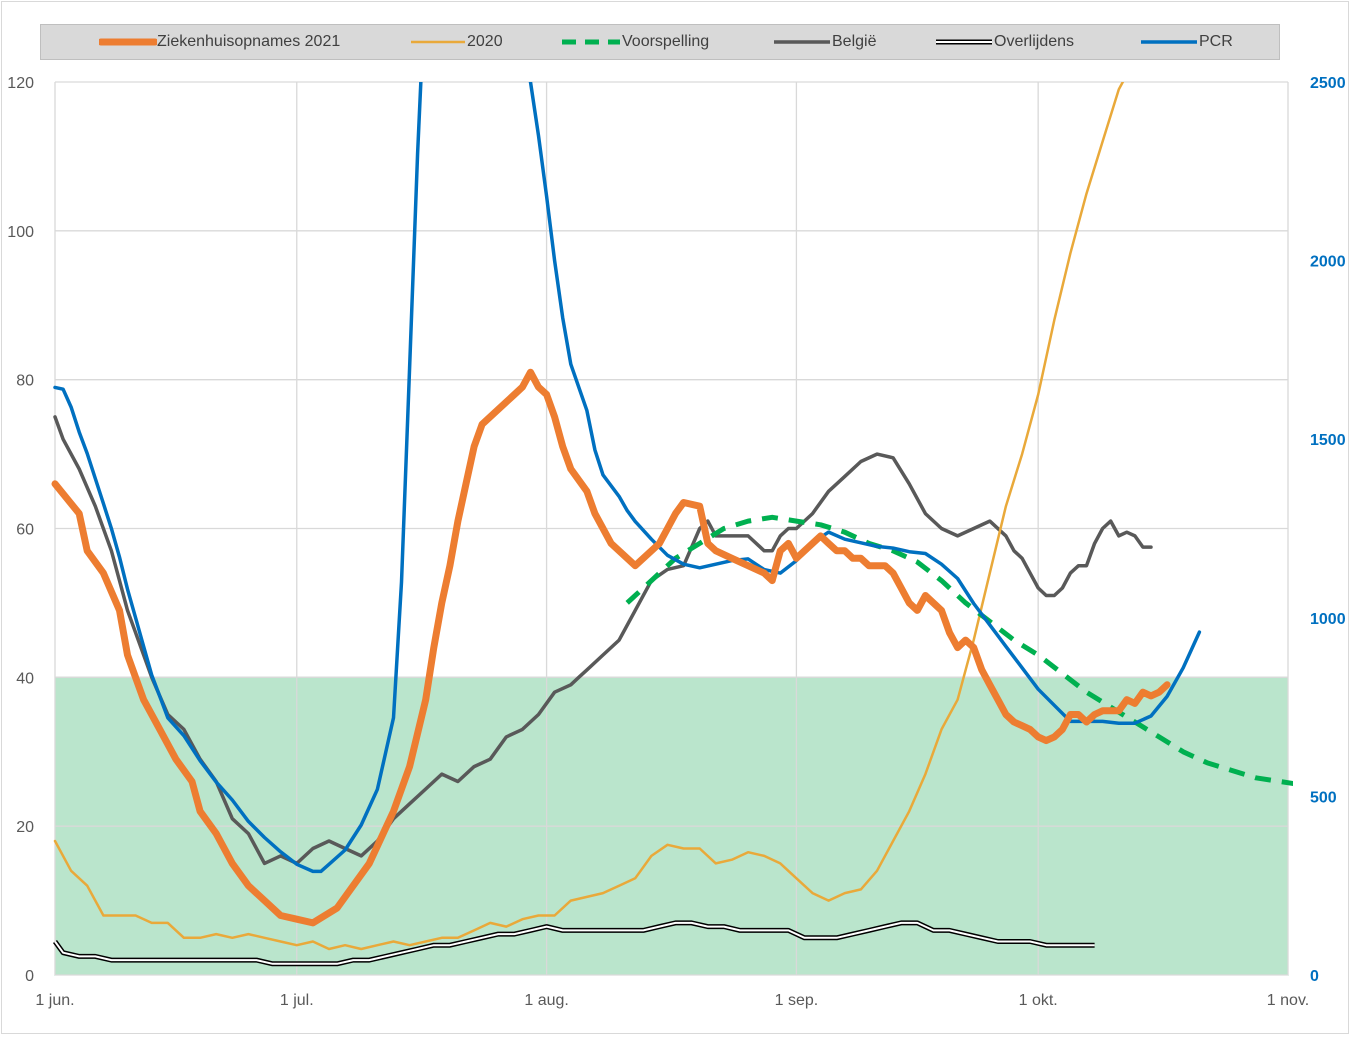  What do you see at coordinates (1328, 440) in the screenshot?
I see `y-right-tick-label: 1500` at bounding box center [1328, 440].